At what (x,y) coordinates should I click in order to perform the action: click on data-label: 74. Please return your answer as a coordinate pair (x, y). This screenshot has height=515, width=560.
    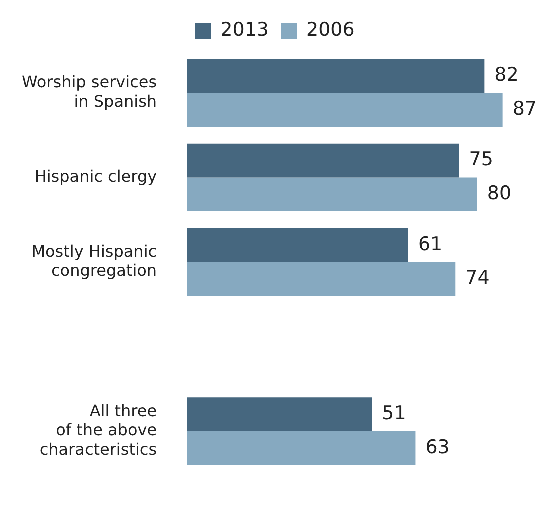
    Looking at the image, I should click on (478, 278).